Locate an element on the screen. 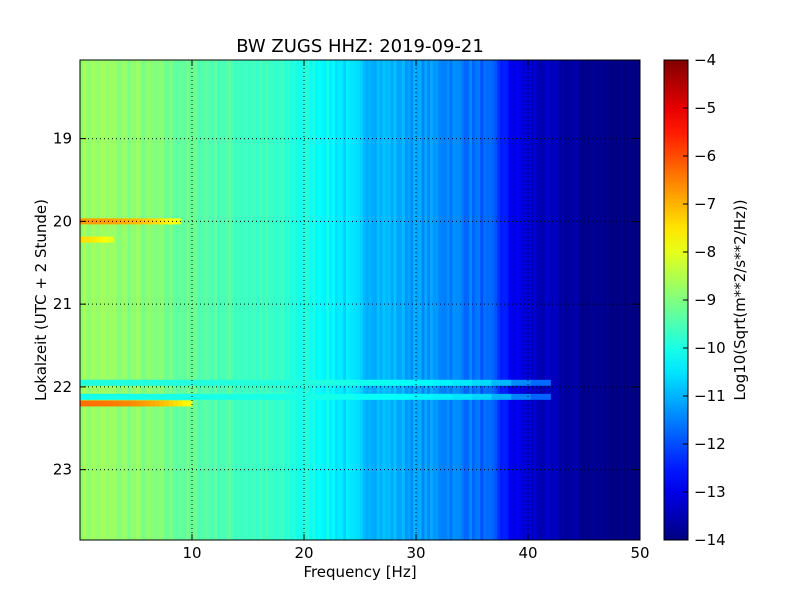 The image size is (800, 600). colorbar-tick-label: −12 is located at coordinates (710, 444).